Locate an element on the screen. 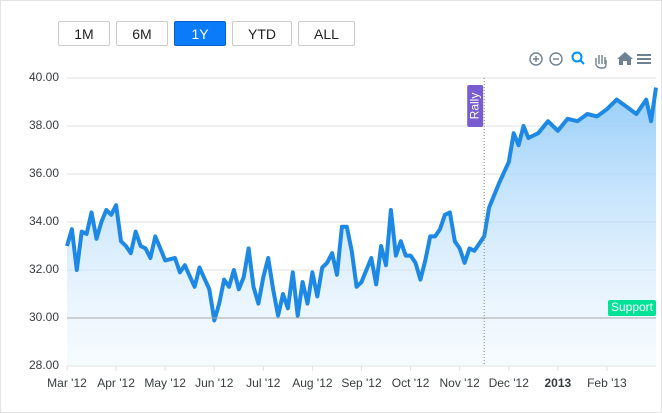  annotation-label: Support is located at coordinates (632, 307).